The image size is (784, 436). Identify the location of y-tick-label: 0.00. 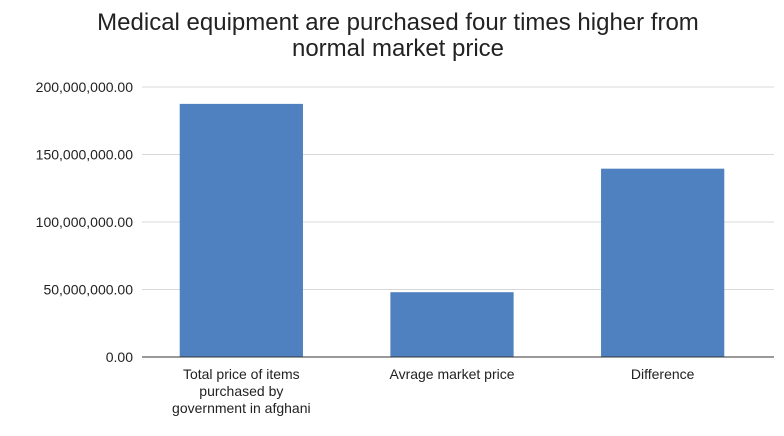
(119, 357).